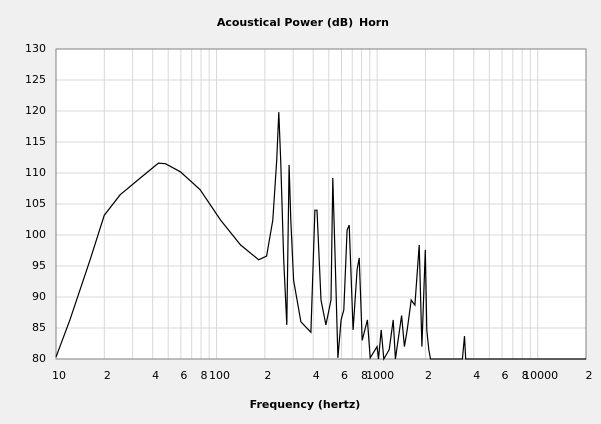  What do you see at coordinates (39, 327) in the screenshot?
I see `y-tick-label: 85` at bounding box center [39, 327].